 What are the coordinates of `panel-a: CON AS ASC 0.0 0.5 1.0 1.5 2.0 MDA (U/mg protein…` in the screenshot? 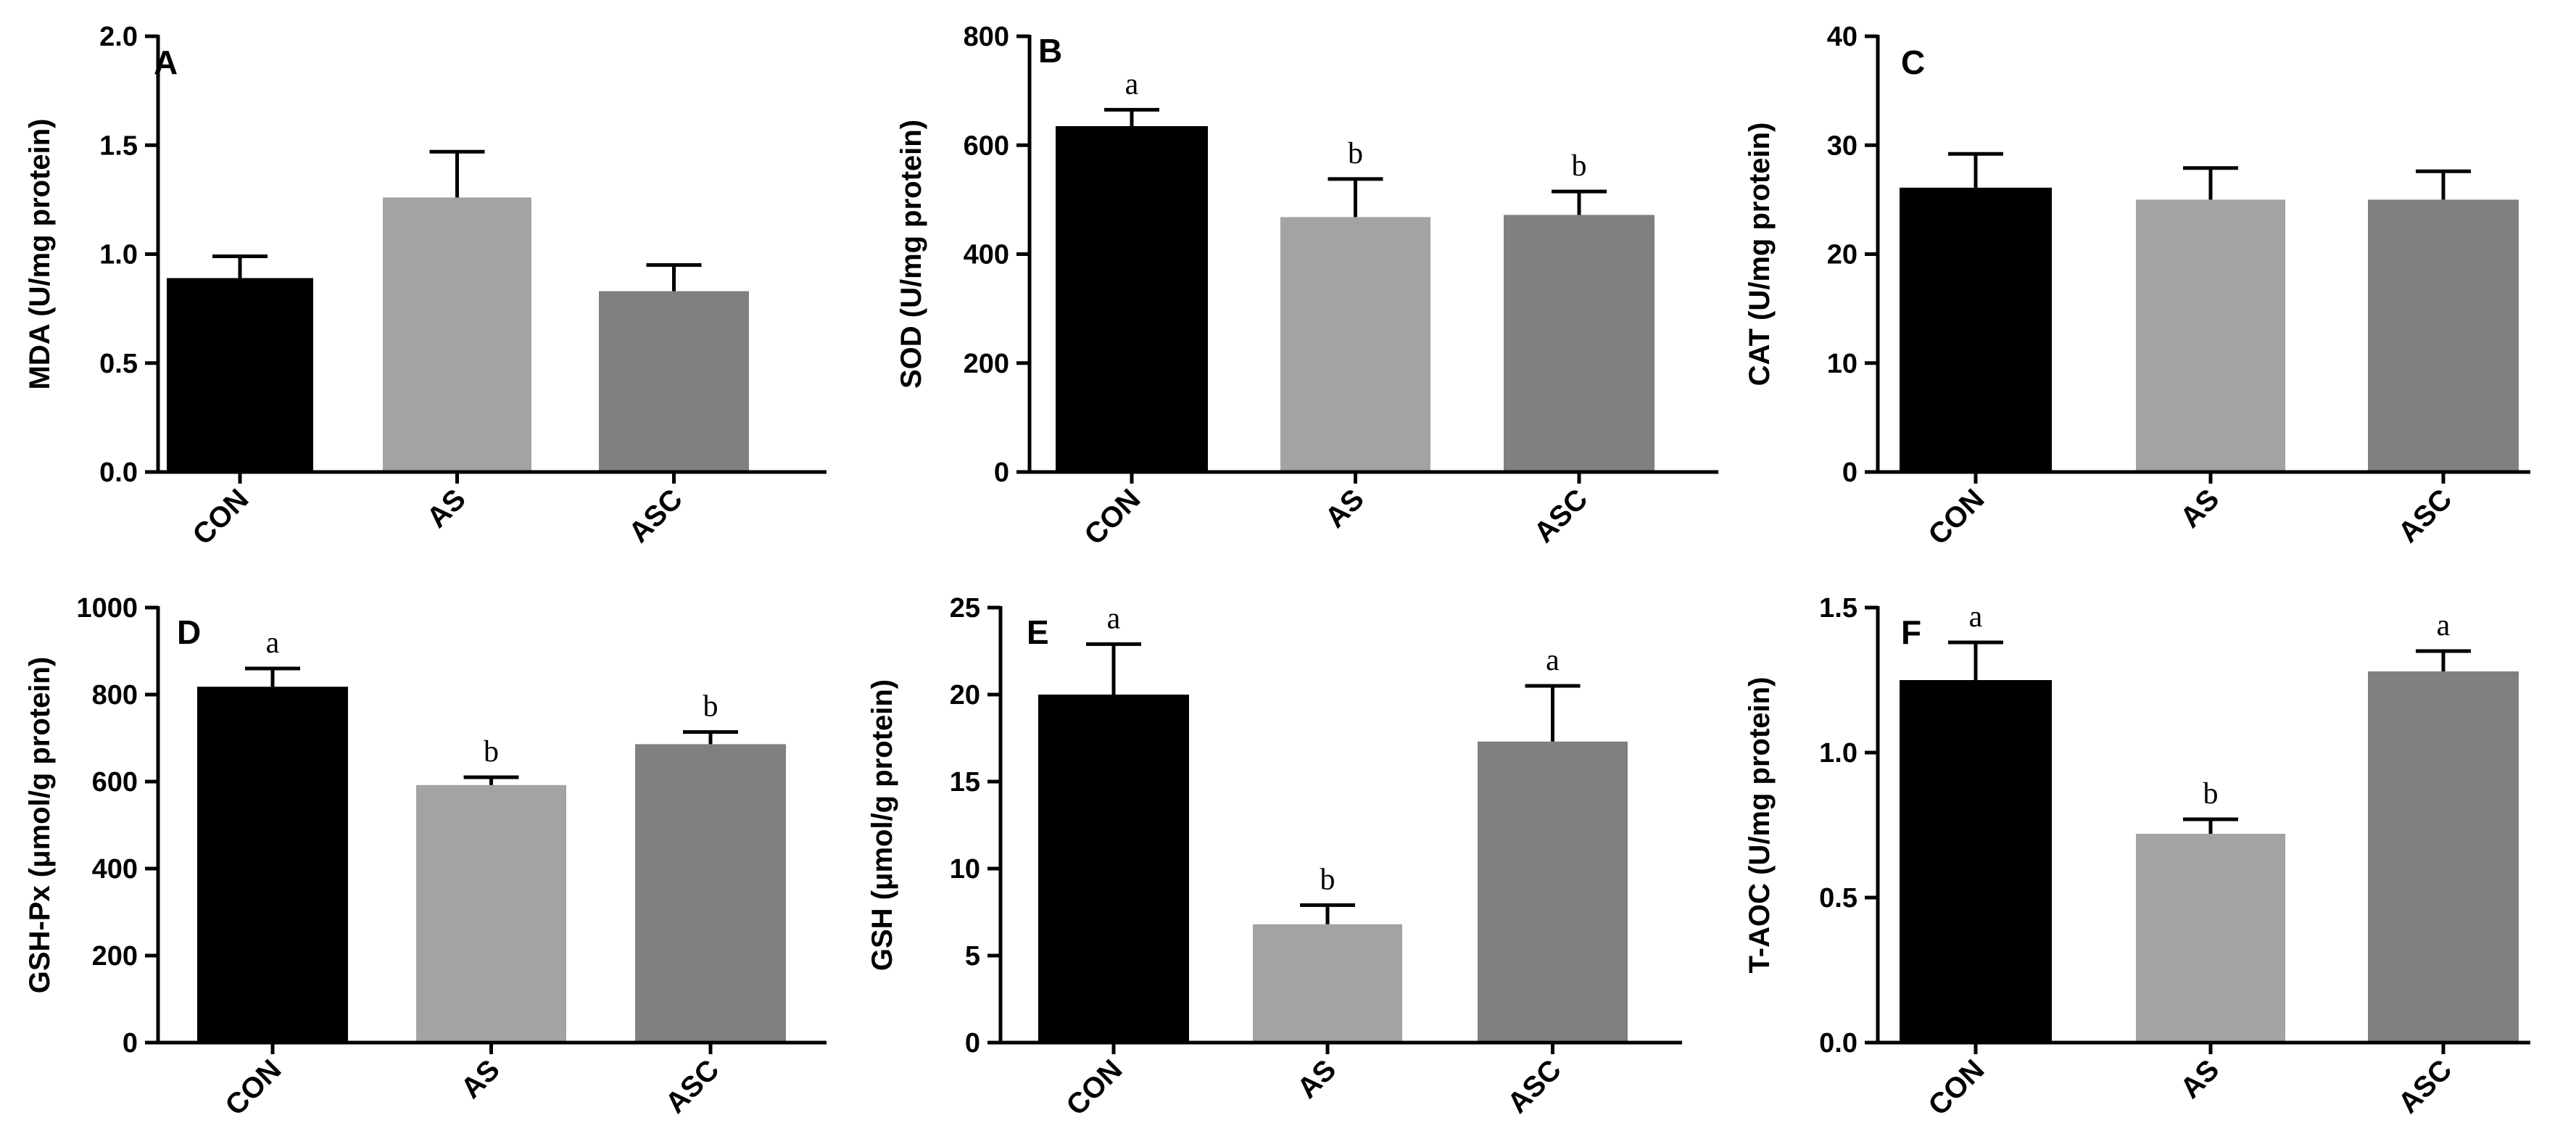 It's located at (426, 286).